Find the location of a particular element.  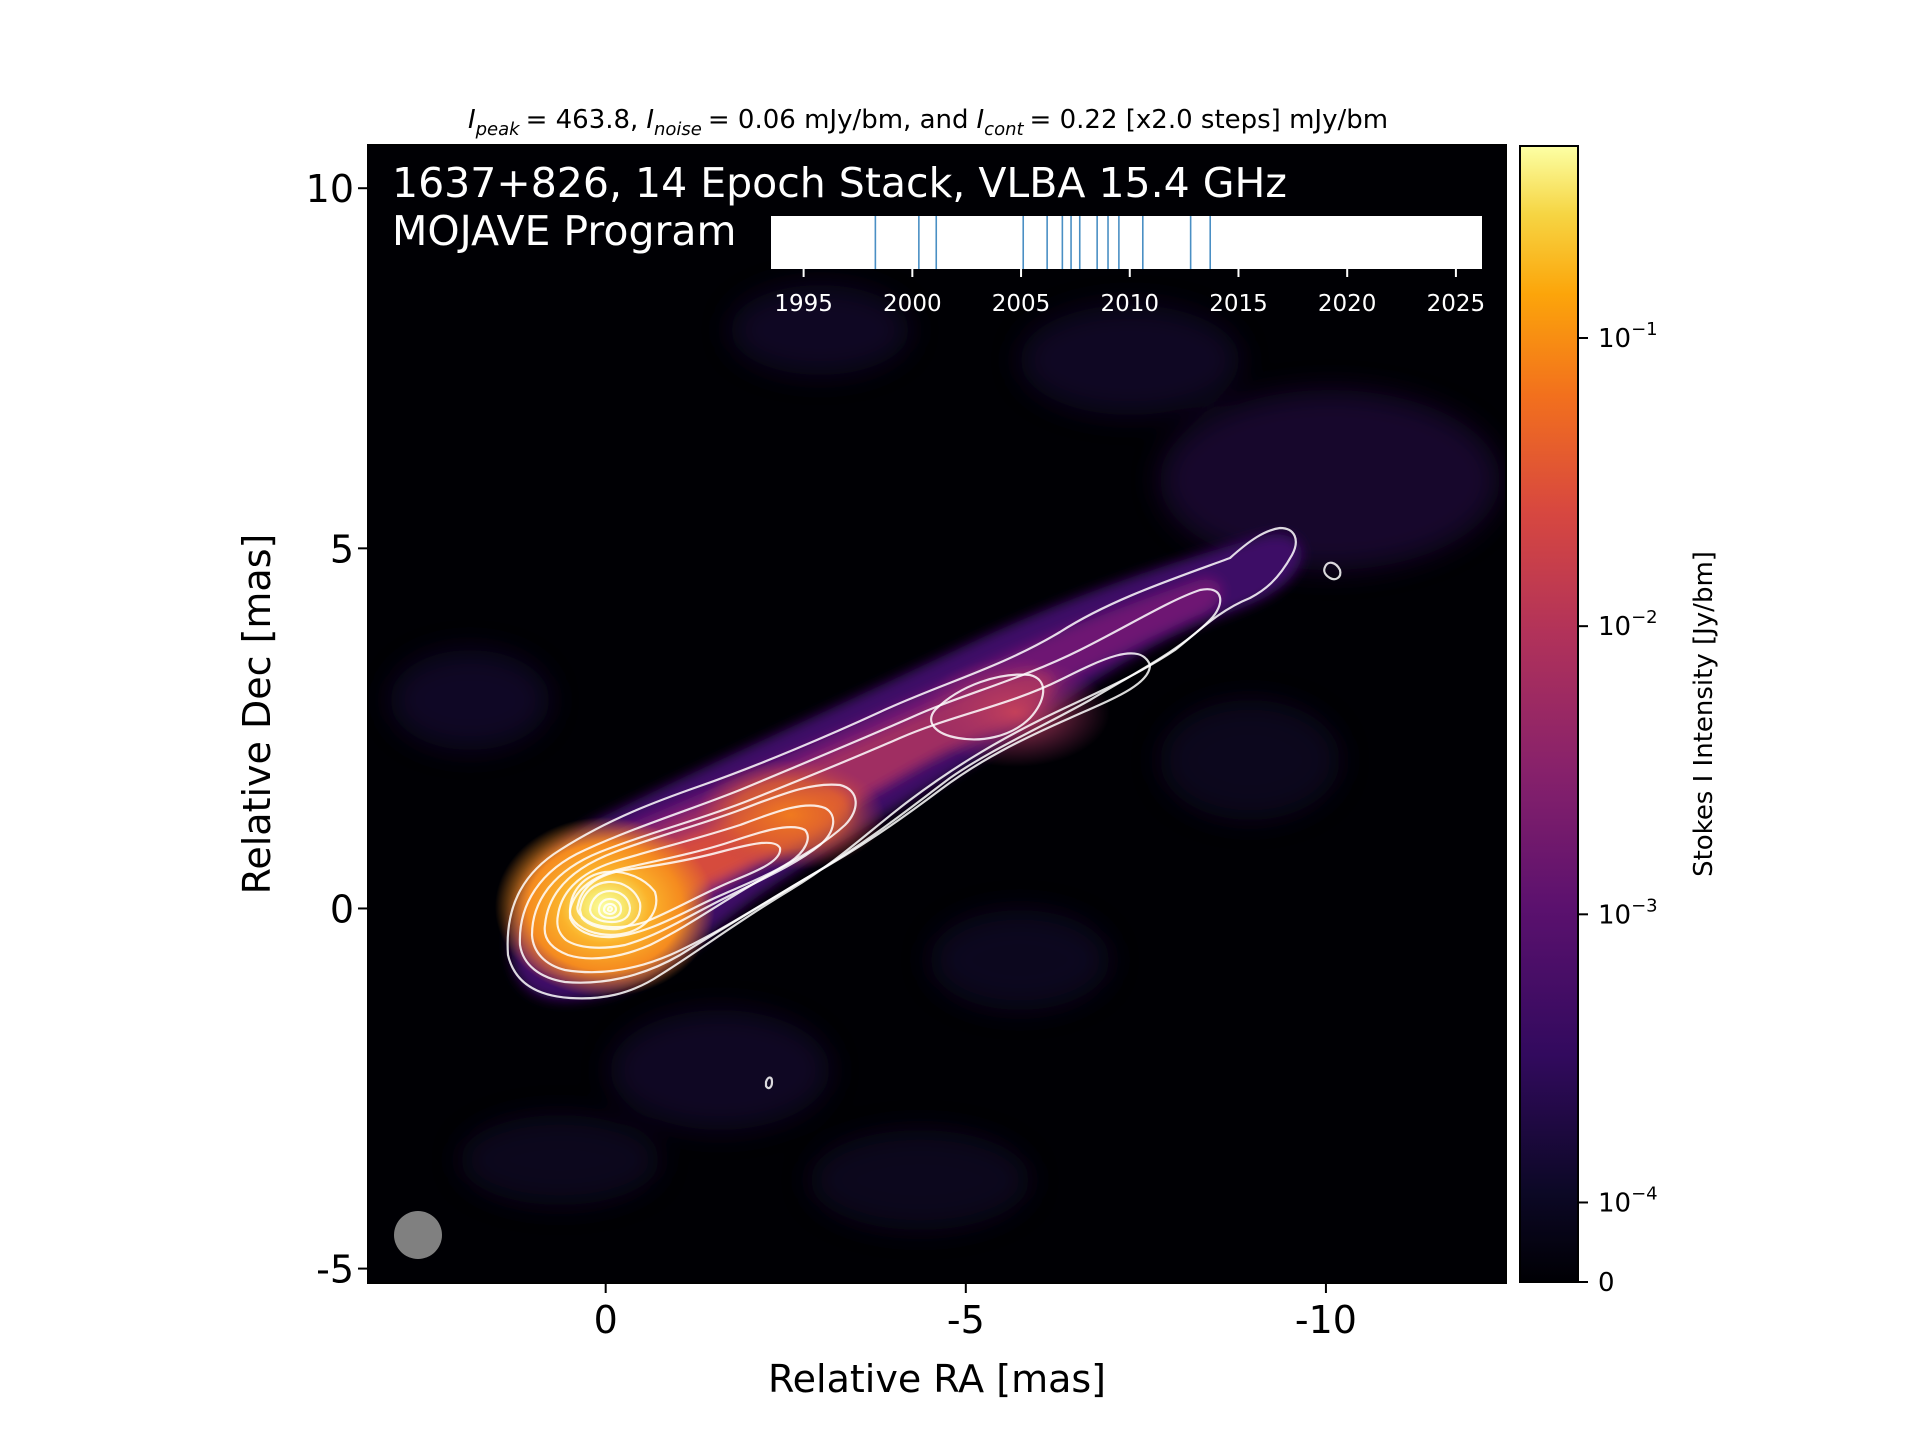

program-label: MOJAVE Program is located at coordinates (564, 231).